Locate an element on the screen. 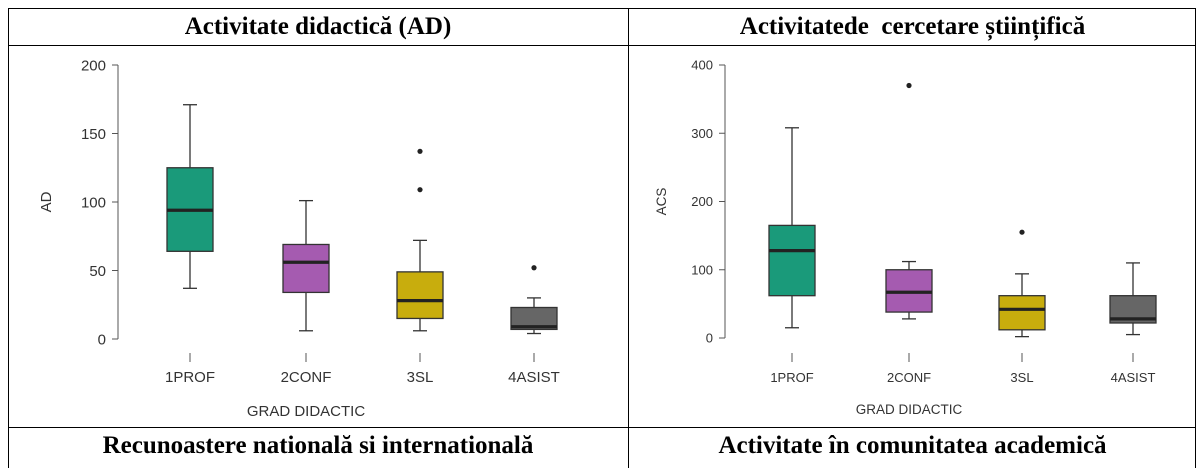 The image size is (1204, 468). table-border-row is located at coordinates (602, 427).